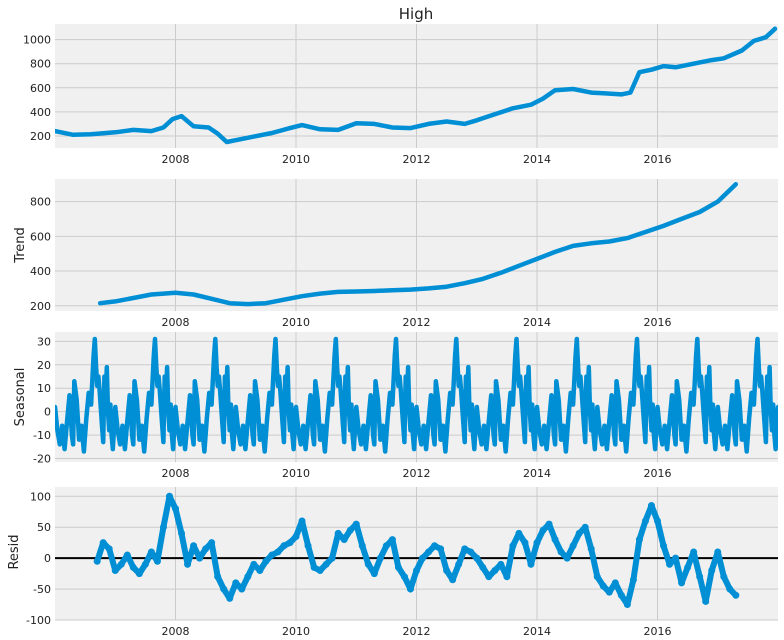  What do you see at coordinates (47, 412) in the screenshot?
I see `y-tick-label: 0` at bounding box center [47, 412].